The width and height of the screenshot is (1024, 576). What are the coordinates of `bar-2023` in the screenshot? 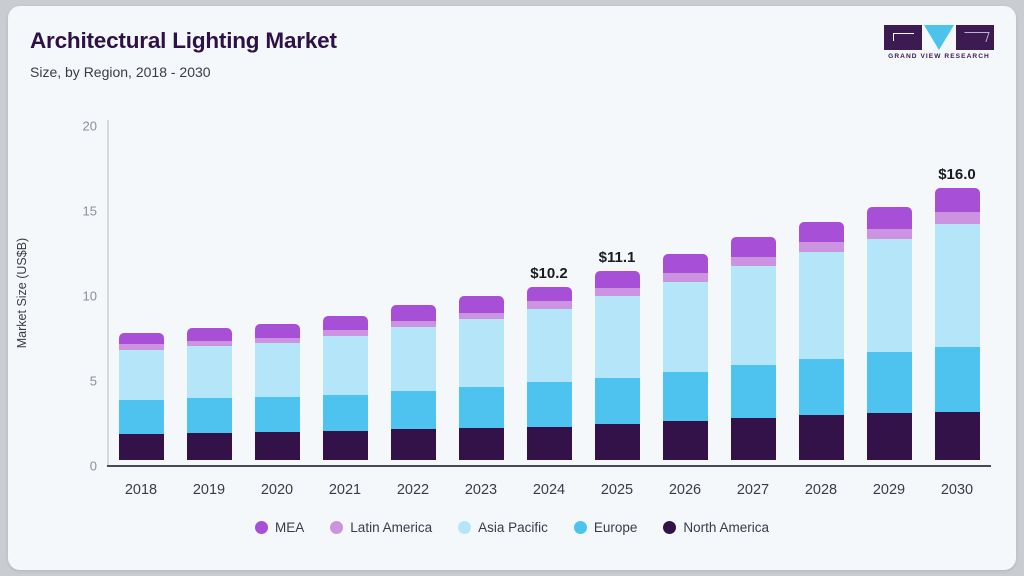 It's located at (481, 377).